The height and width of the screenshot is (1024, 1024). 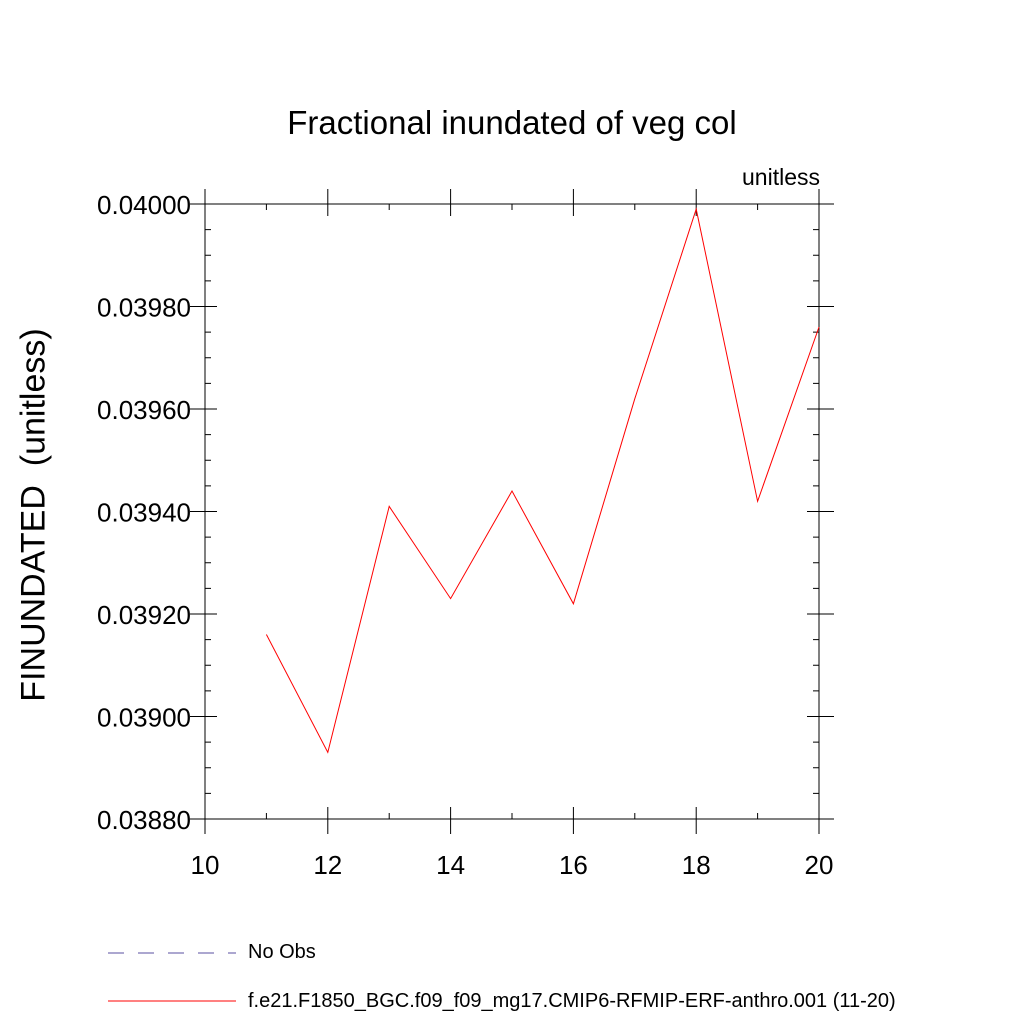 I want to click on units-label: unitless, so click(x=781, y=177).